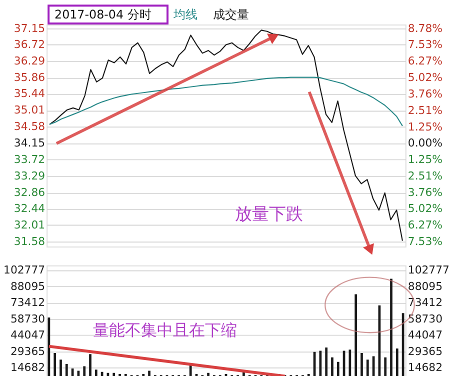  I want to click on y2-tick-label: 73412, so click(425, 303).